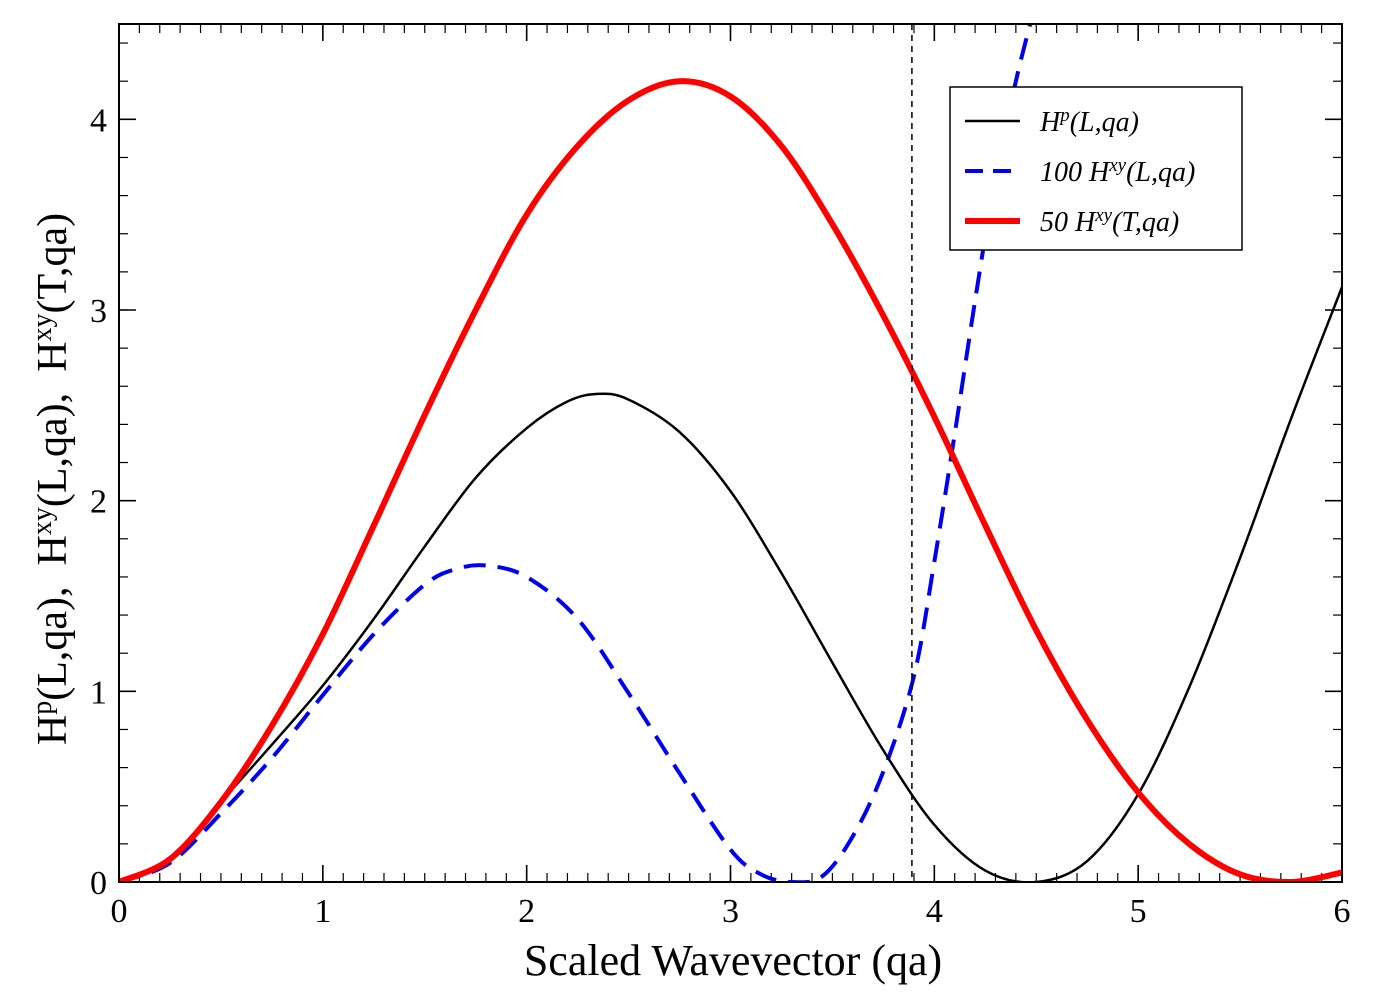  I want to click on y-tick-label: 1, so click(98, 692).